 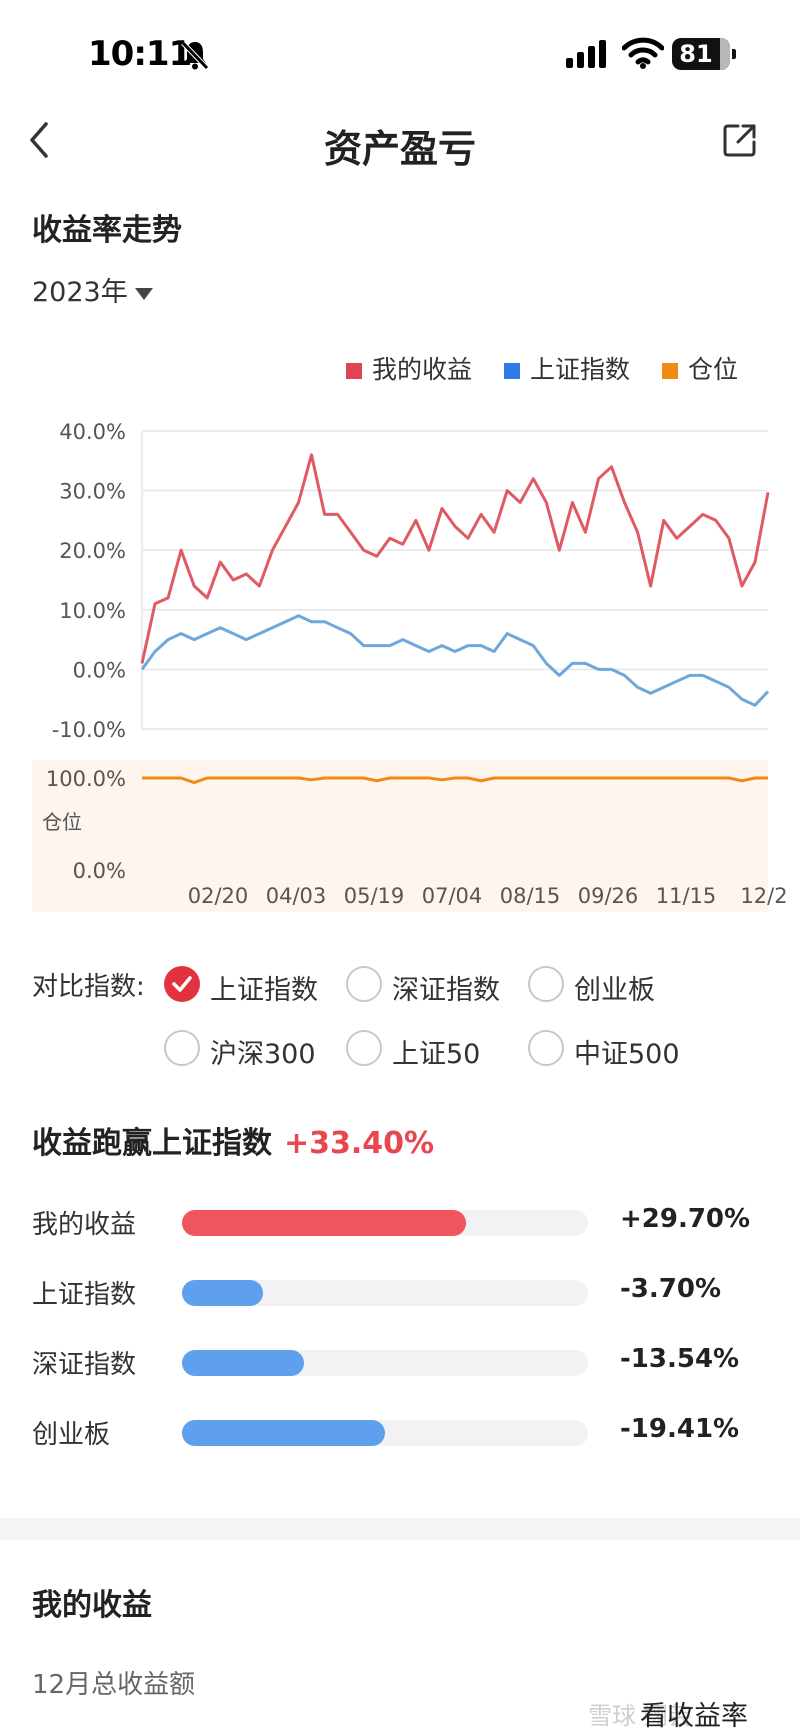 I want to click on bar-value: -19.41%, so click(x=680, y=1429).